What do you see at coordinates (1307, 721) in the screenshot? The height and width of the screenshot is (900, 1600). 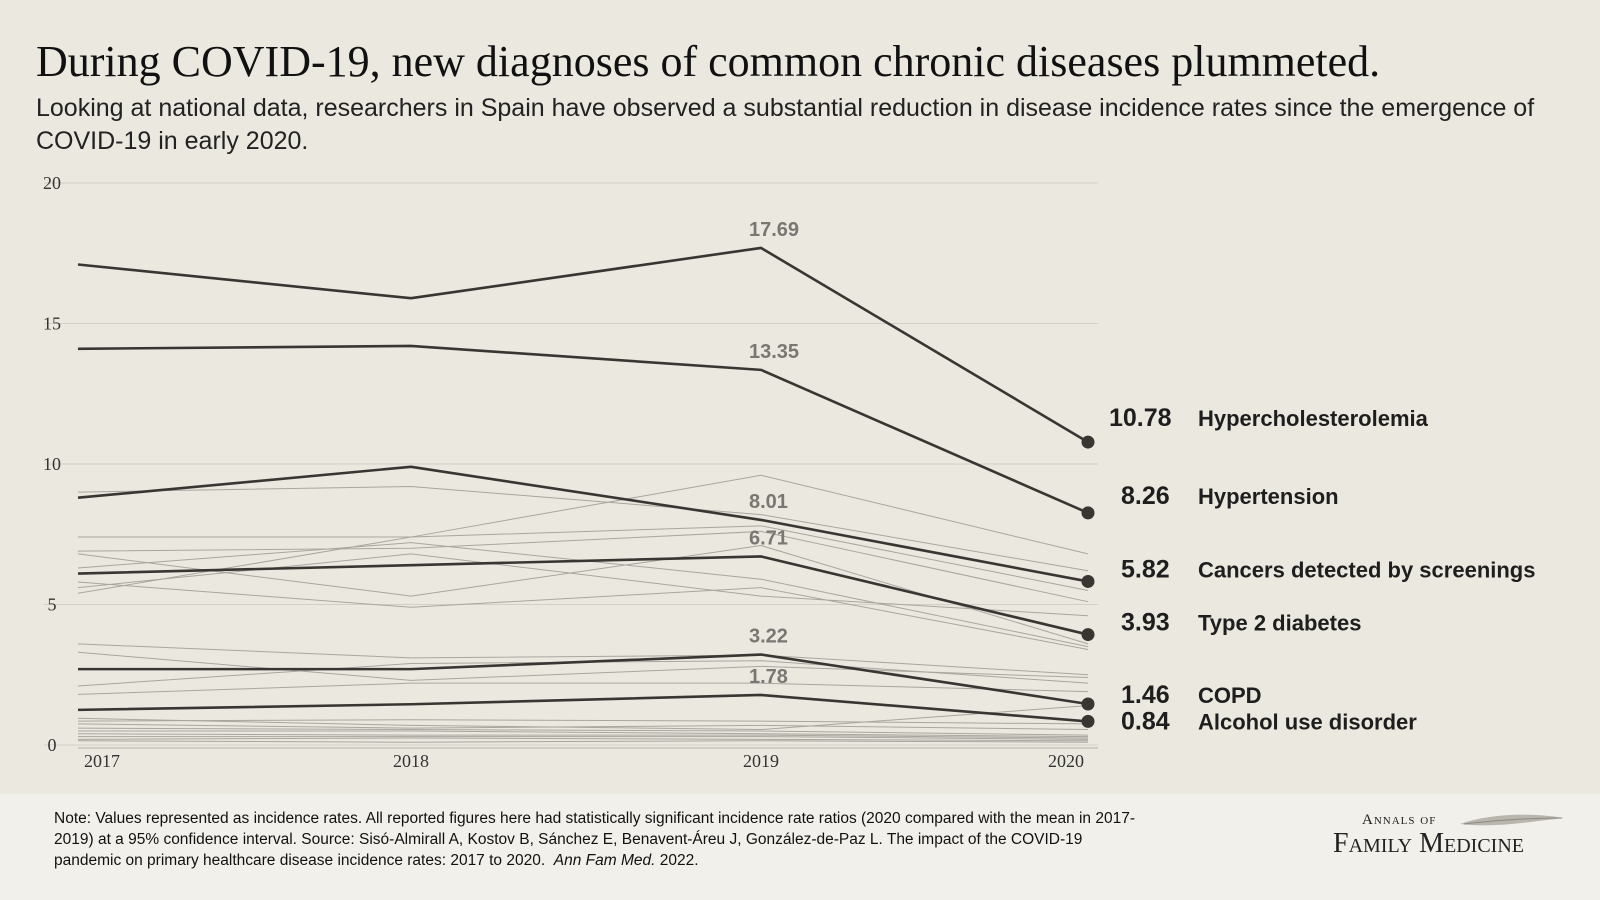 I see `series-name-label: Alcohol use disorder` at bounding box center [1307, 721].